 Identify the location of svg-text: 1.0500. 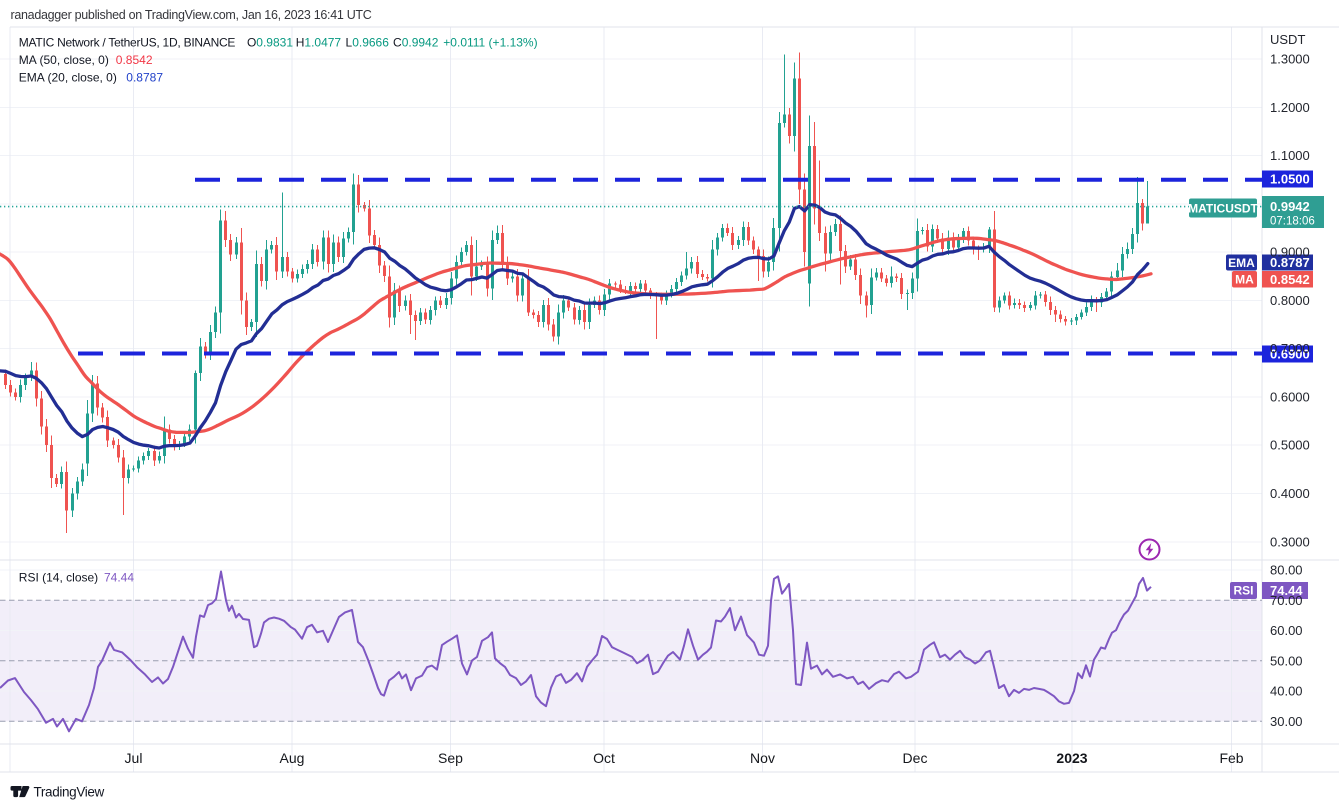
(1290, 179).